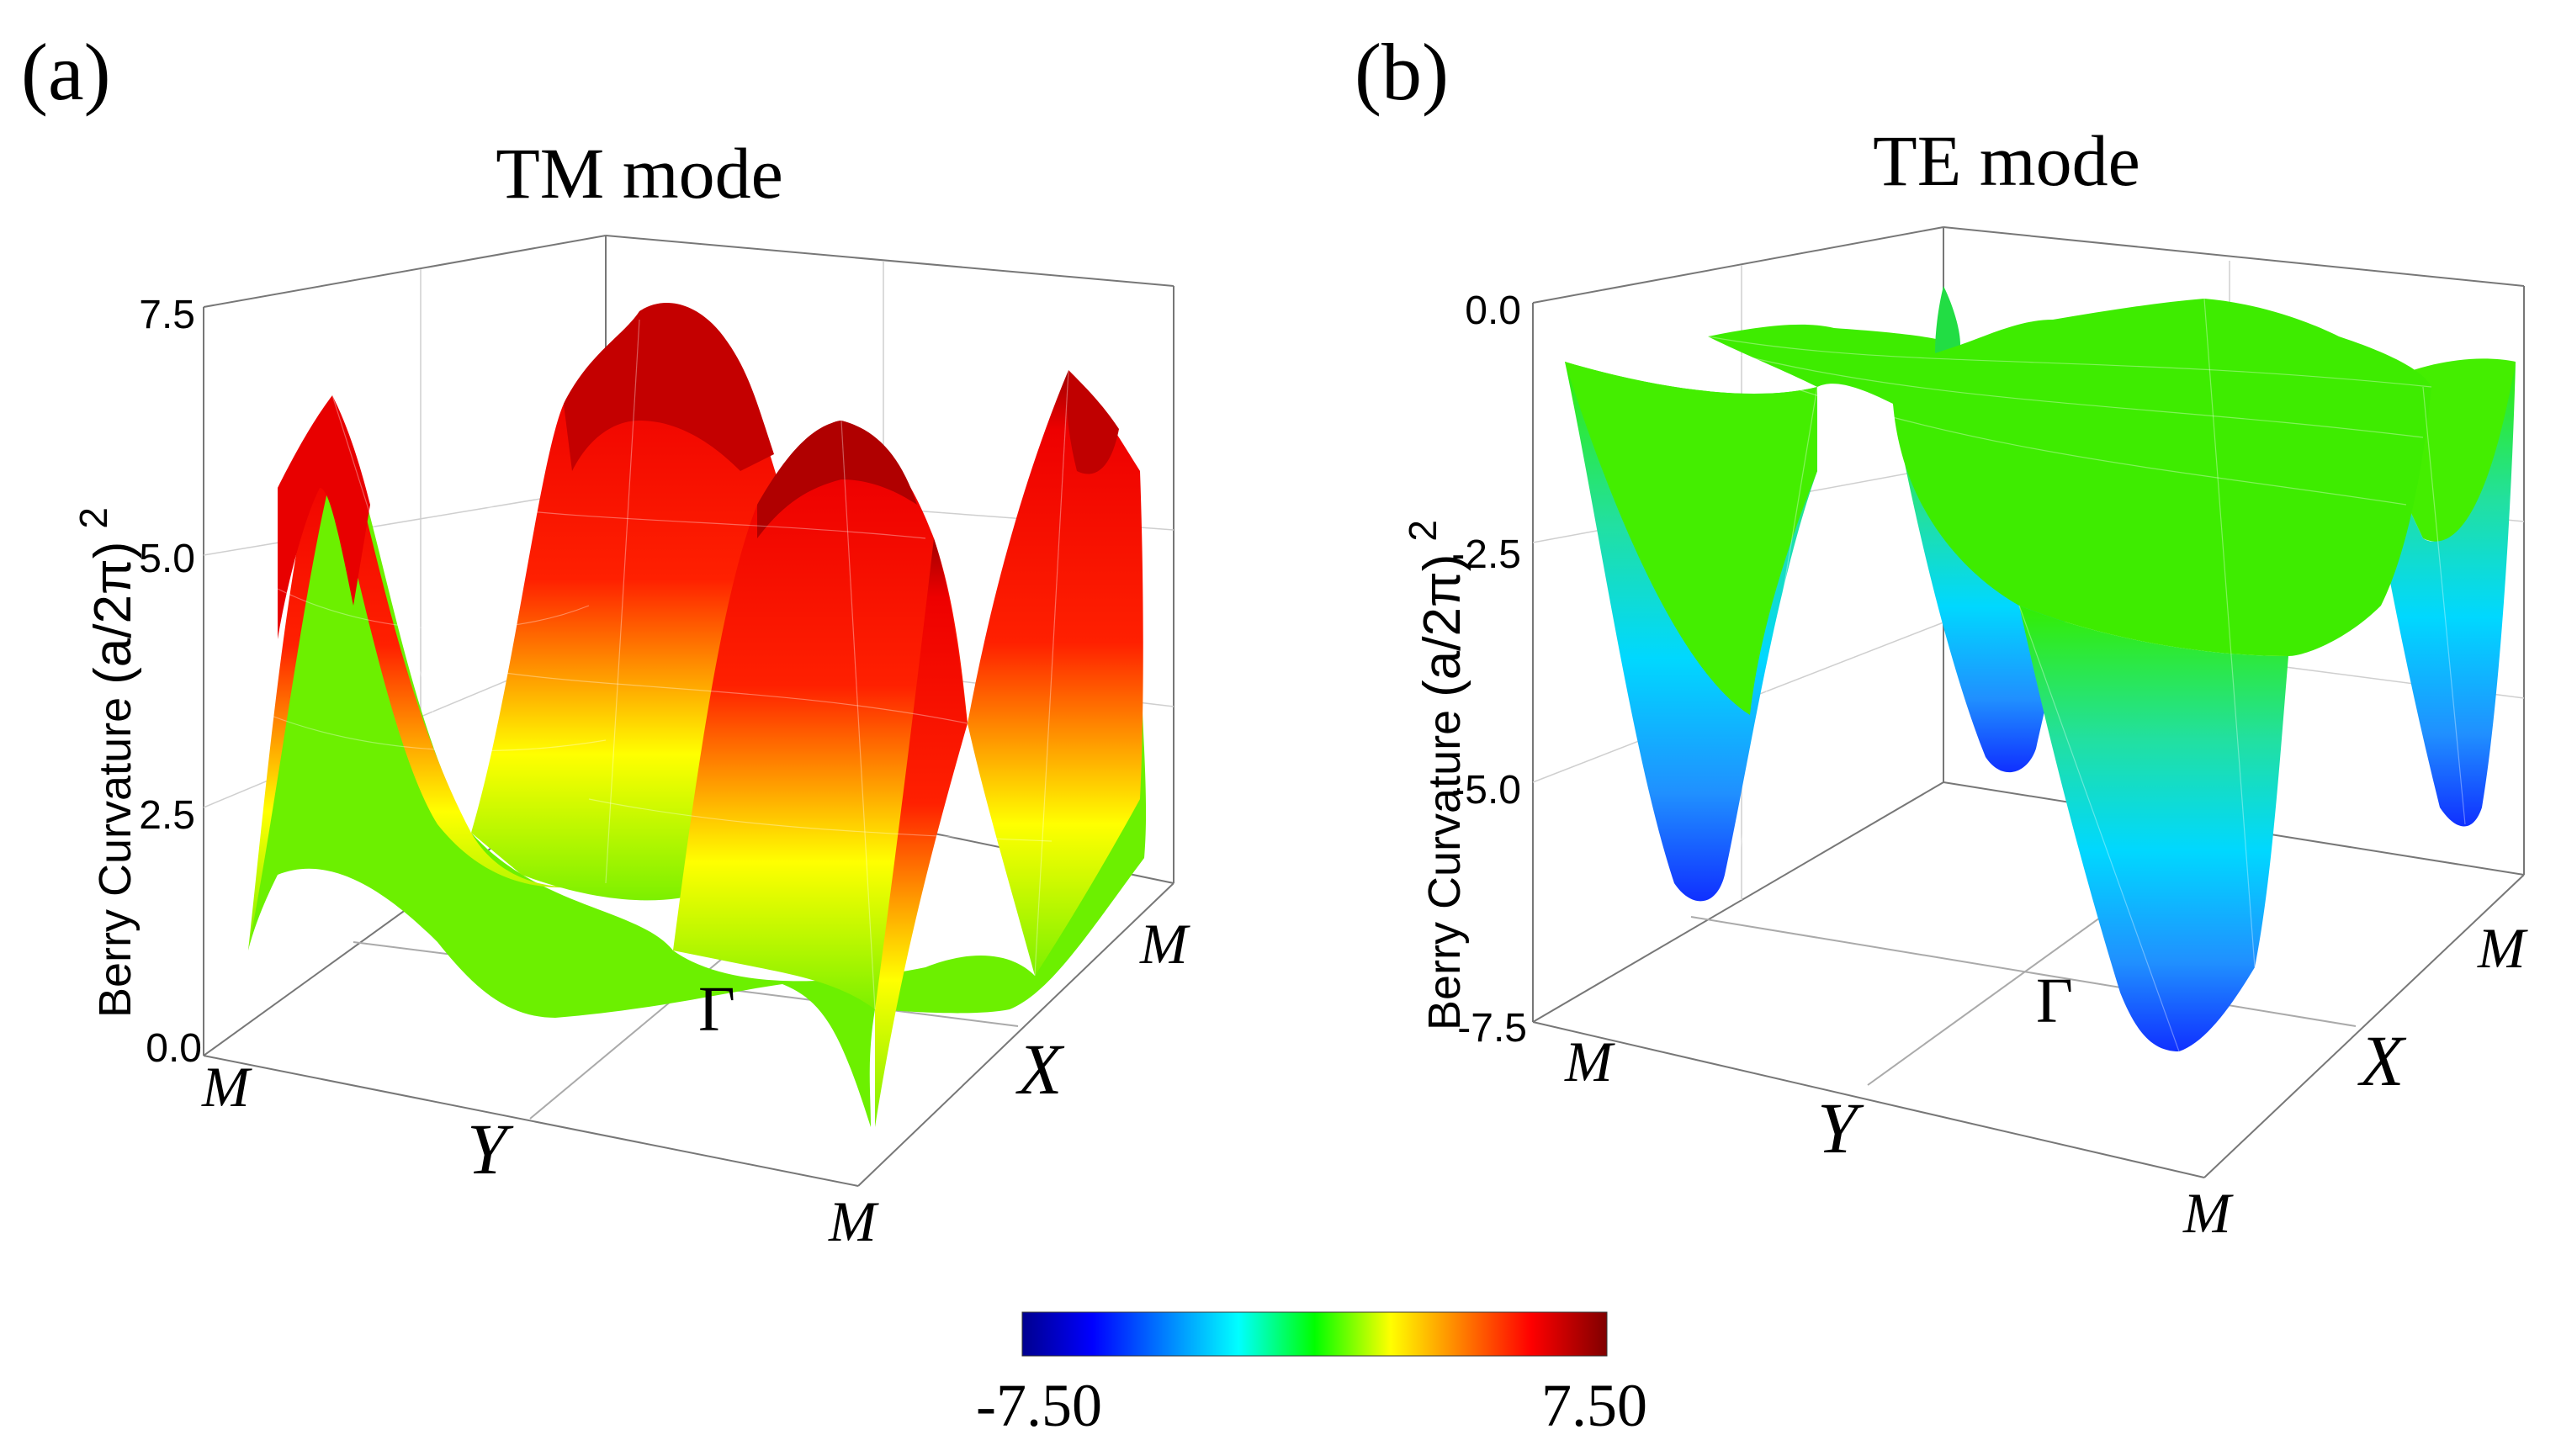  What do you see at coordinates (717, 1009) in the screenshot?
I see `kpoint-a-Gamma: Γ` at bounding box center [717, 1009].